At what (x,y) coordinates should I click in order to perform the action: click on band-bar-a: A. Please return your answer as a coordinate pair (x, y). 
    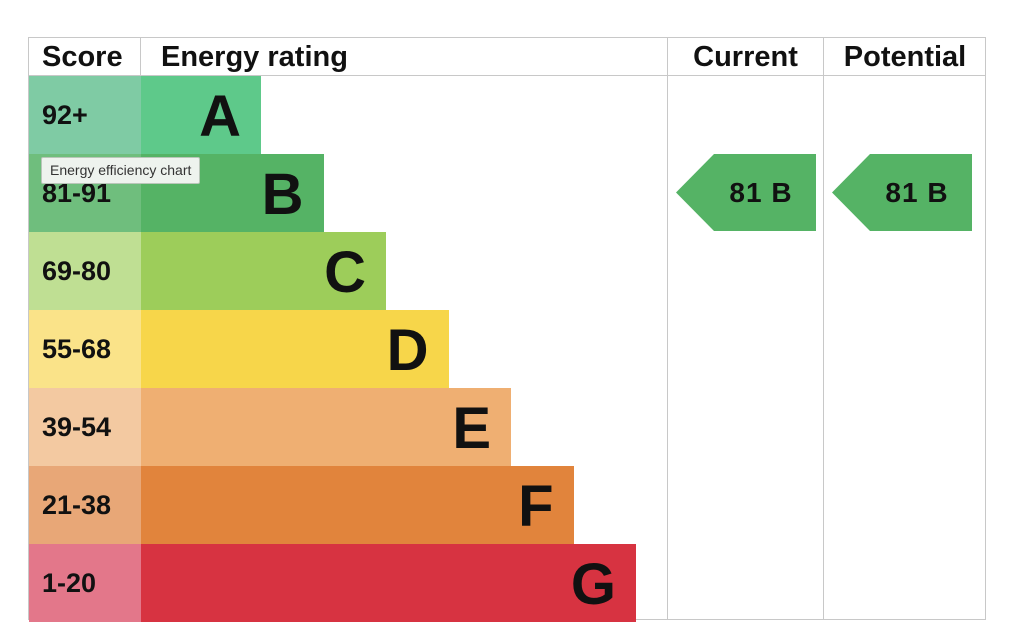
    Looking at the image, I should click on (201, 115).